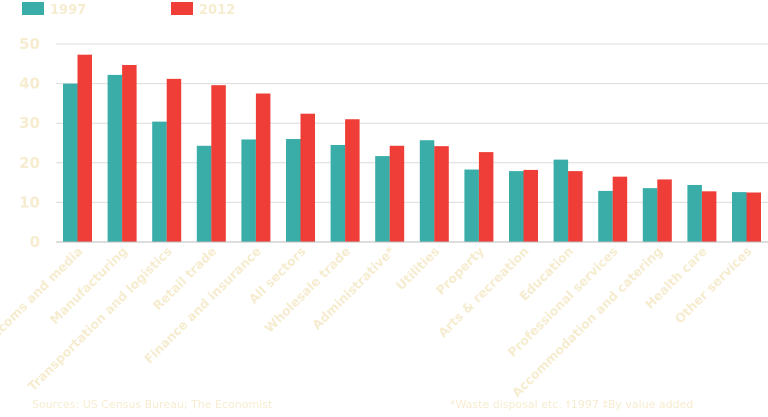  I want to click on y-tick-label: 10, so click(29, 202).